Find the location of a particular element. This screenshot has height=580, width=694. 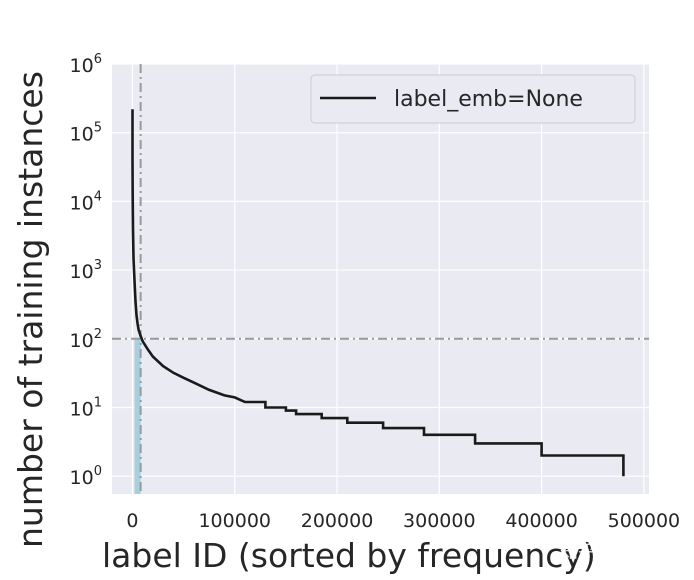

y-tick-label: 10⁵ is located at coordinates (86, 133).